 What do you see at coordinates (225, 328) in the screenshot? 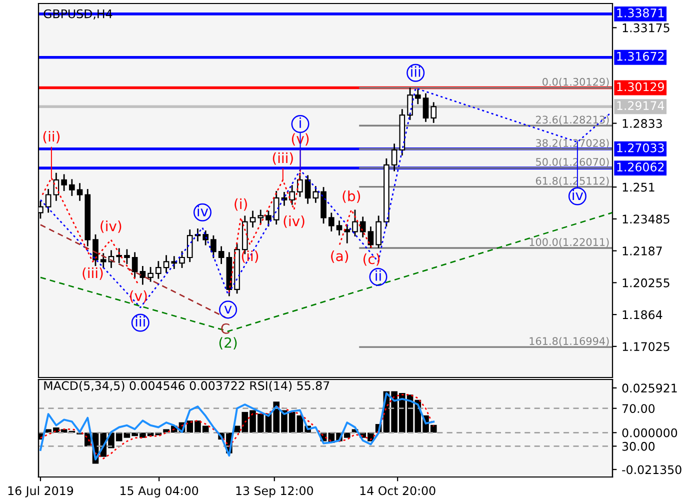
I see `annotation: C` at bounding box center [225, 328].